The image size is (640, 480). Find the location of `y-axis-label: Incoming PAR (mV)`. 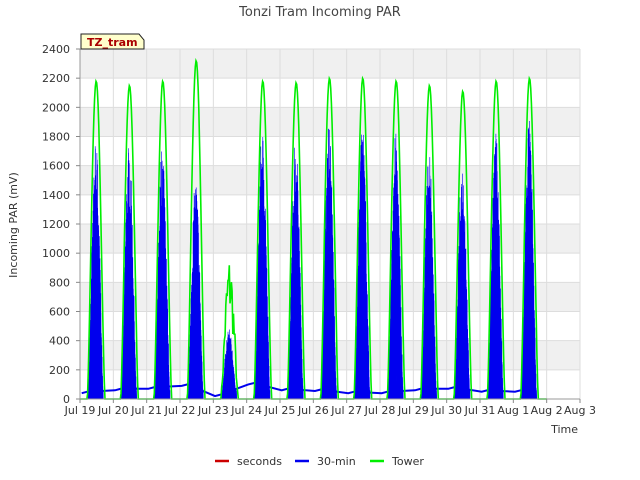

y-axis-label: Incoming PAR (mV) is located at coordinates (13, 225).